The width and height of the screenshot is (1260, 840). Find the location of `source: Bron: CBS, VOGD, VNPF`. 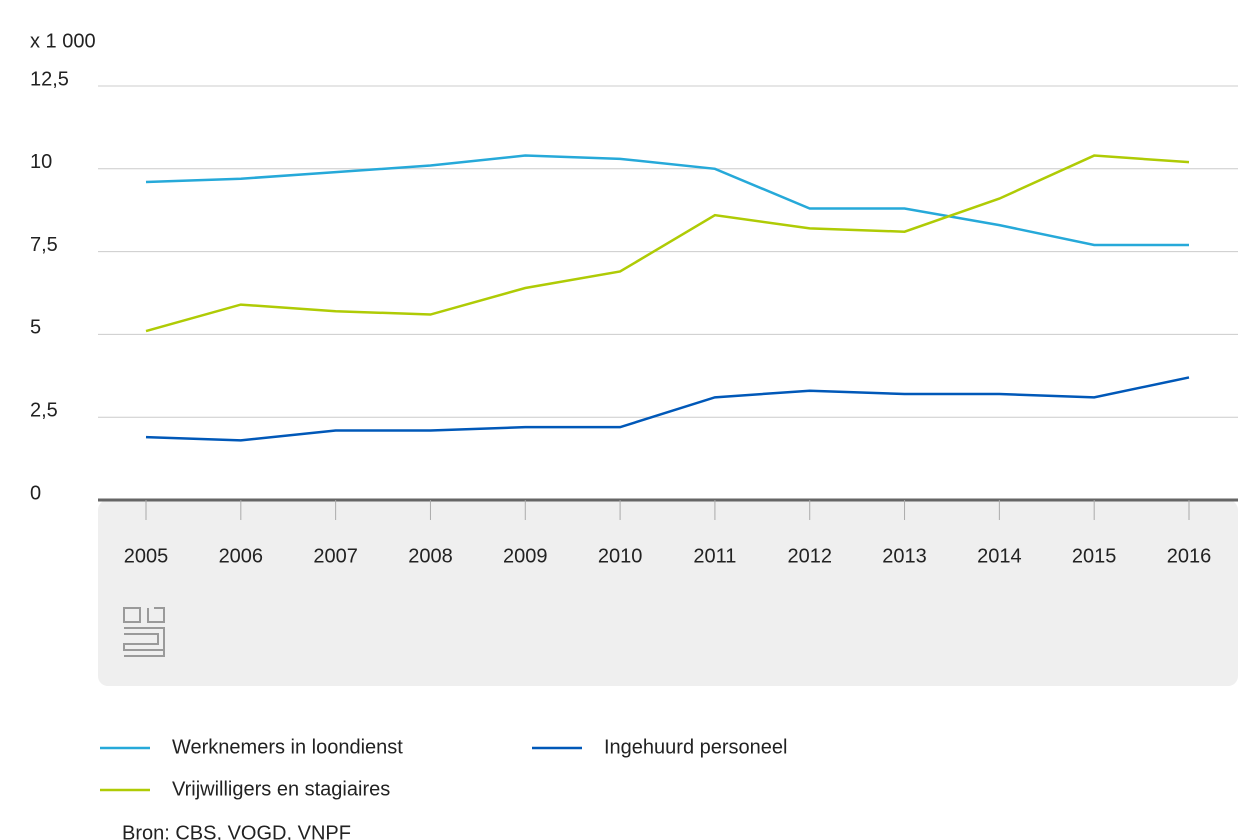

source: Bron: CBS, VOGD, VNPF is located at coordinates (236, 831).